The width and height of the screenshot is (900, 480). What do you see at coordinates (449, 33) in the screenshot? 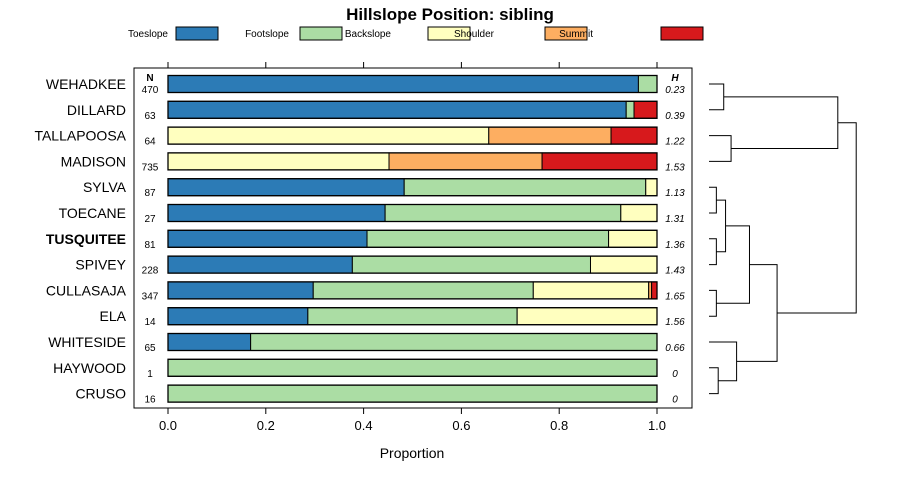
I see `legend-swatch-backslope` at bounding box center [449, 33].